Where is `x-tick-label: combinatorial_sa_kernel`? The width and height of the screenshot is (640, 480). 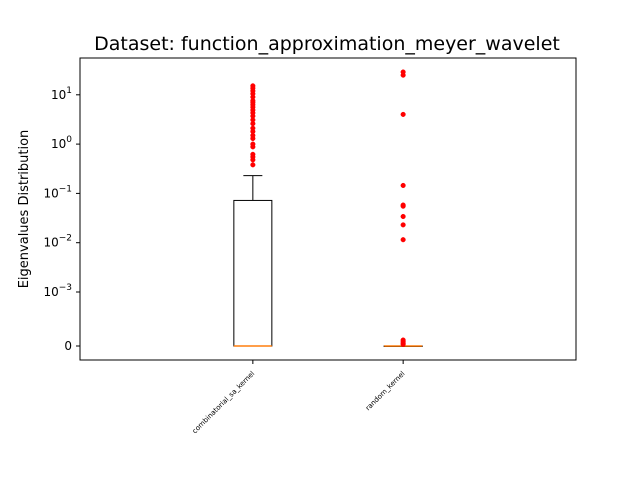
x-tick-label: combinatorial_sa_kernel is located at coordinates (224, 403).